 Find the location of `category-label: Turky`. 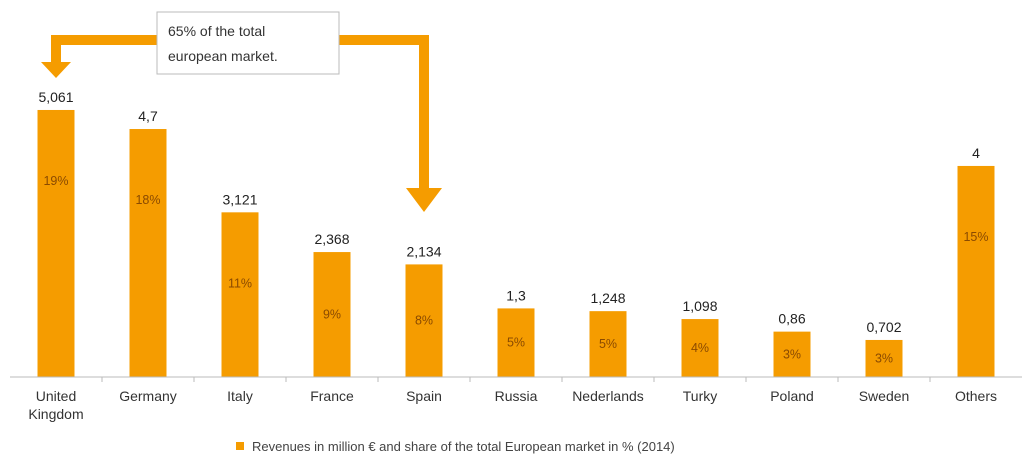

category-label: Turky is located at coordinates (700, 396).